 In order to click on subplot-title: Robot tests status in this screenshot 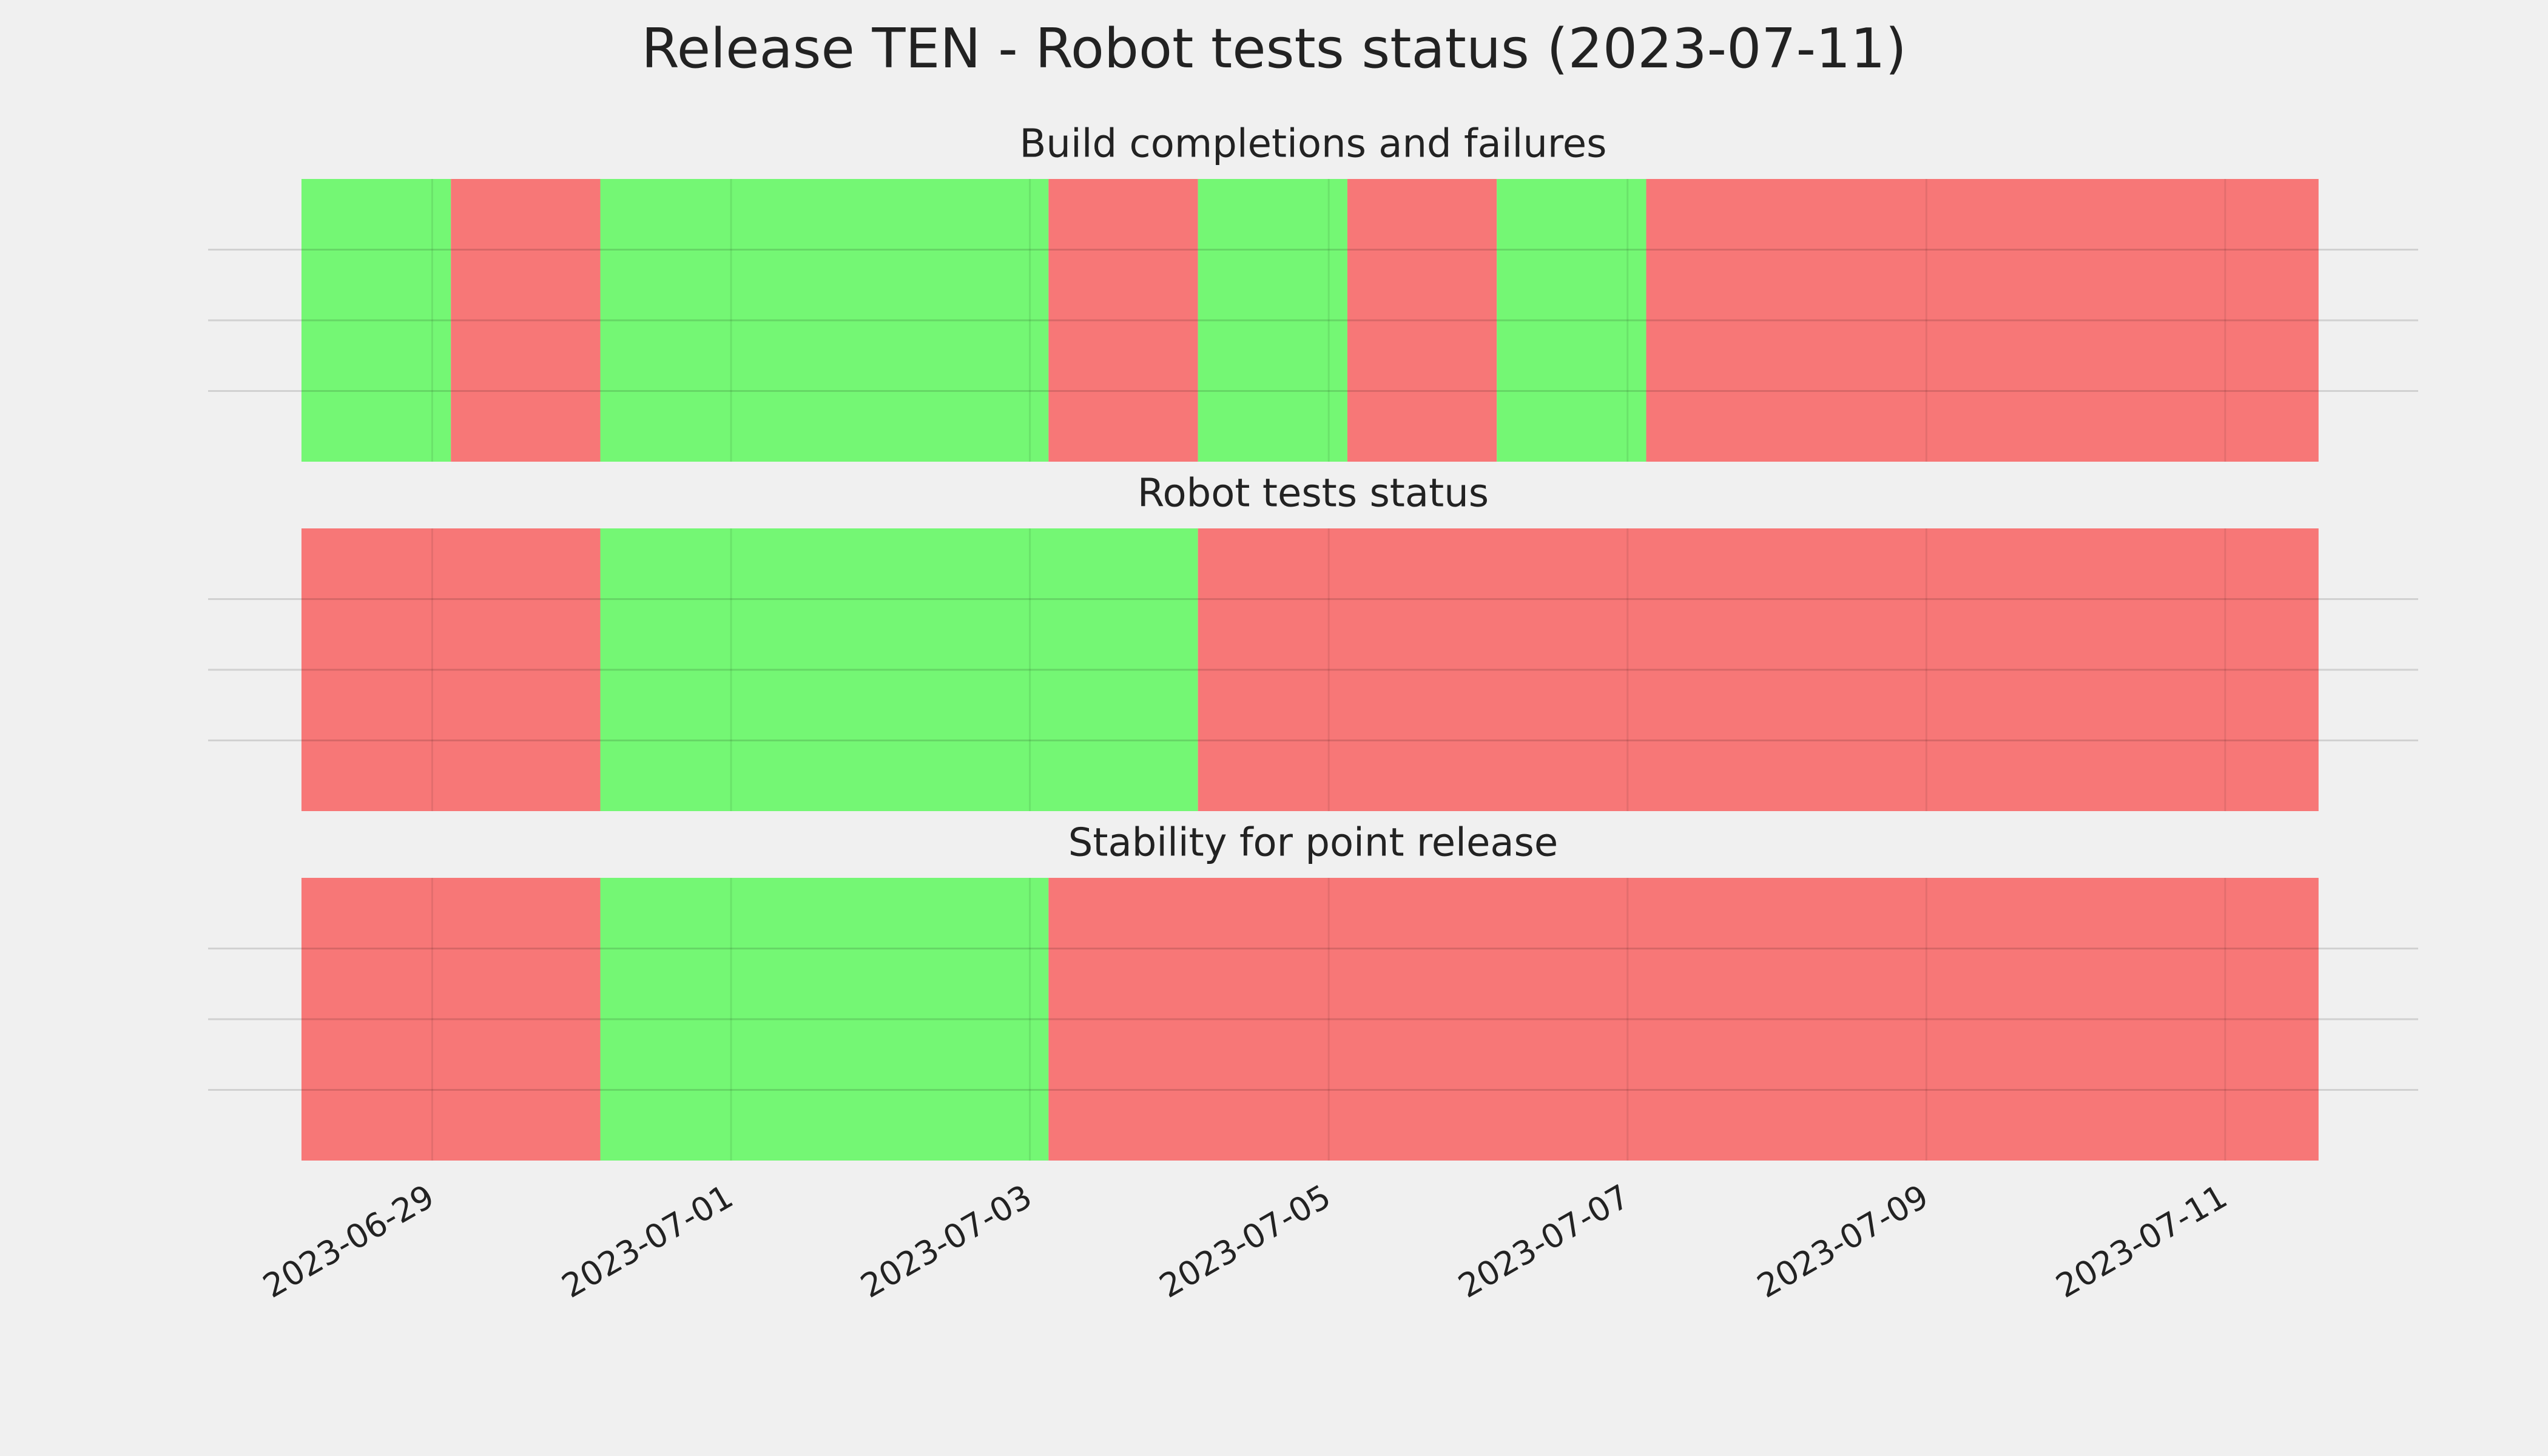, I will do `click(1313, 493)`.